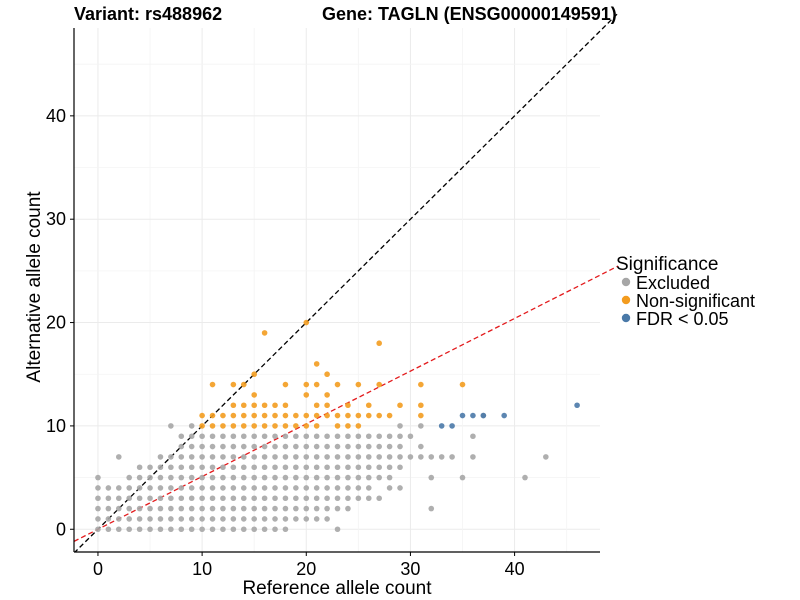 Image resolution: width=800 pixels, height=600 pixels. I want to click on chart-title-variant: Variant: rs488962, so click(148, 14).